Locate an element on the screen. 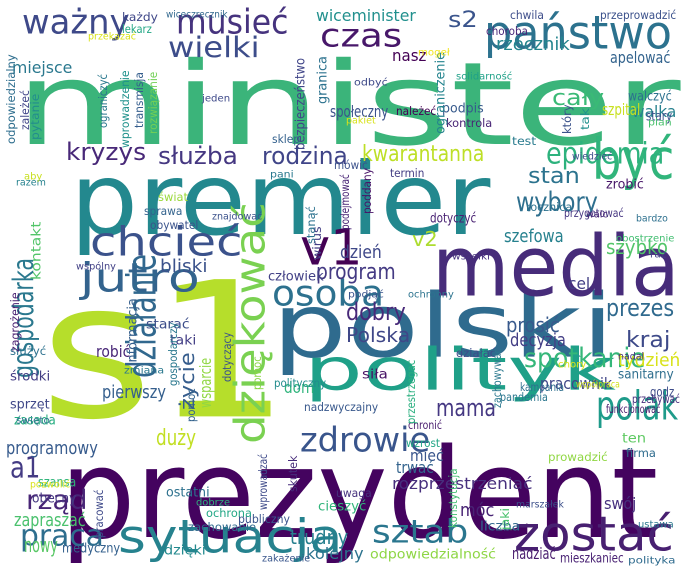 The width and height of the screenshot is (683, 572). word-wybory: wybory is located at coordinates (557, 203).